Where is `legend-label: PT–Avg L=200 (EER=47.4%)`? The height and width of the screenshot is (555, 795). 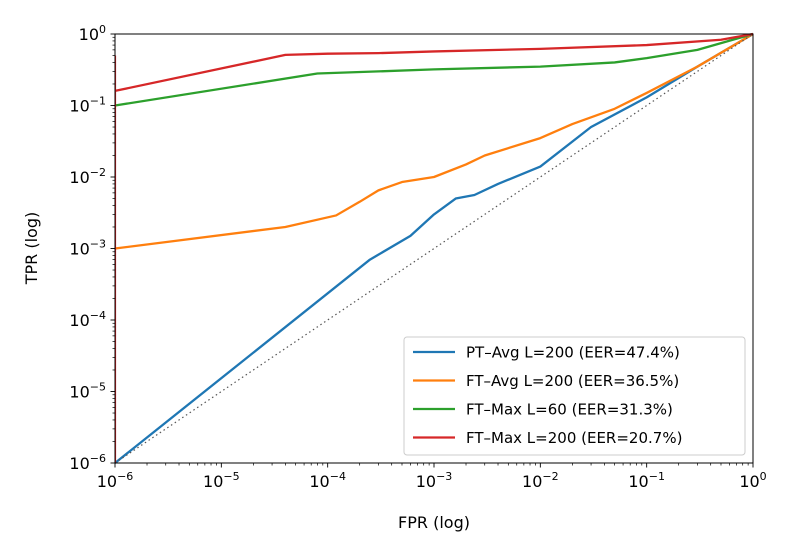
legend-label: PT–Avg L=200 (EER=47.4%) is located at coordinates (573, 353).